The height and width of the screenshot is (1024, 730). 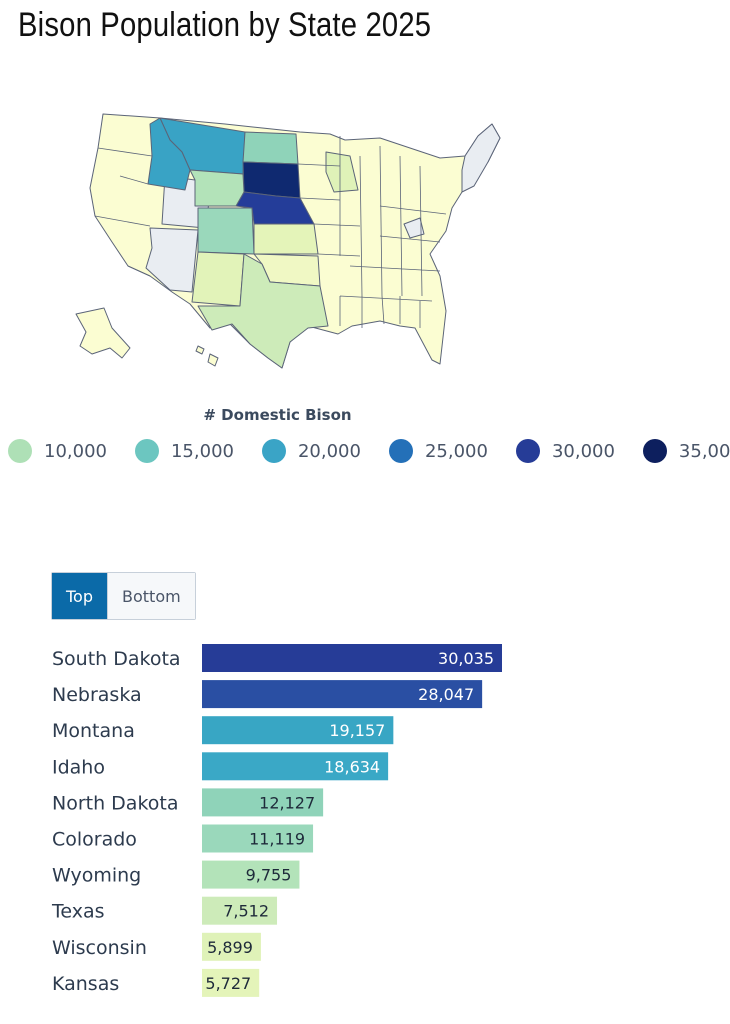 I want to click on category-label: Kansas, so click(x=85, y=984).